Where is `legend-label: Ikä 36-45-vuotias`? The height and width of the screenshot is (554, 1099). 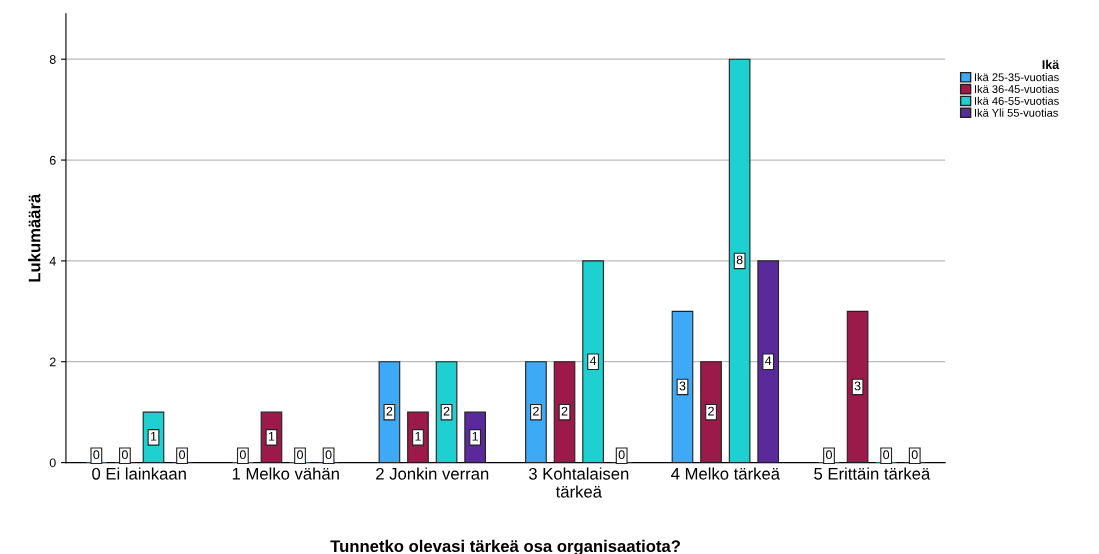
legend-label: Ikä 36-45-vuotias is located at coordinates (1016, 89).